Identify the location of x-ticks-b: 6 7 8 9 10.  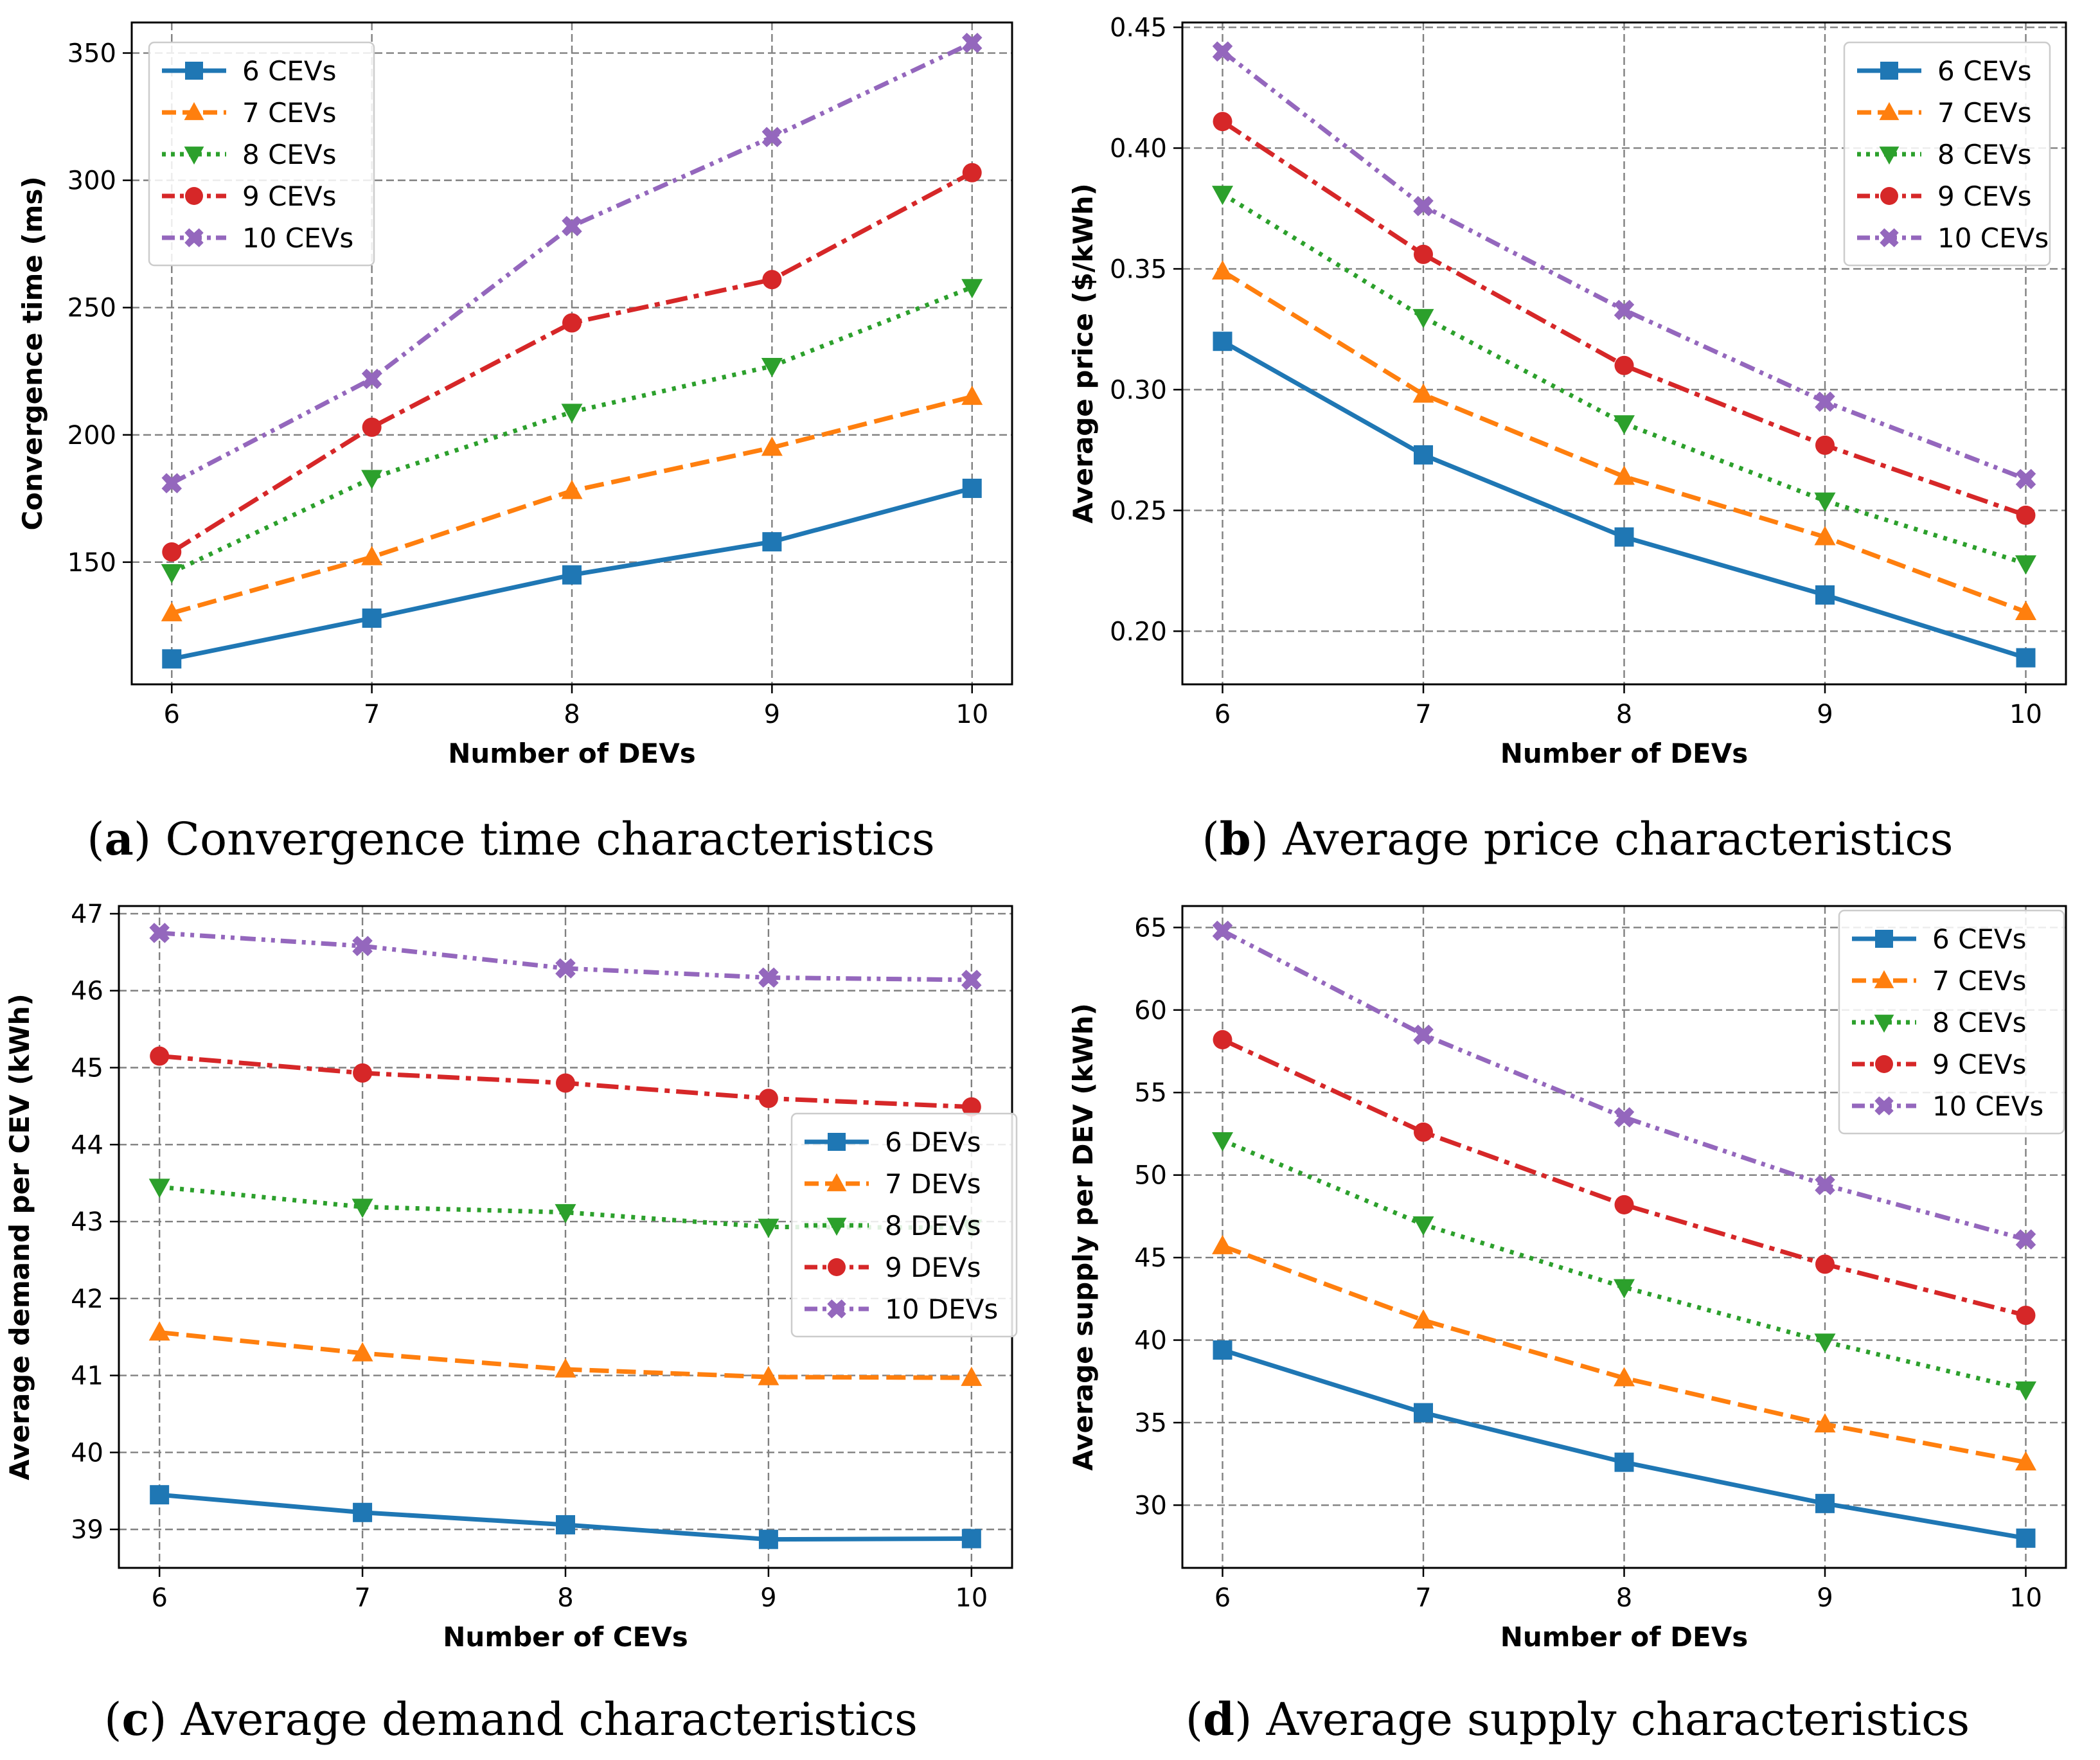
(1628, 706).